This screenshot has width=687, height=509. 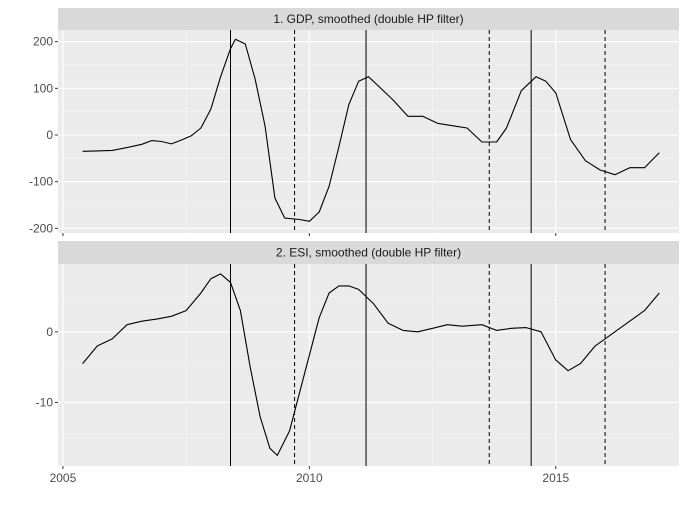 I want to click on panel-title: 1. GDP, smoothed (double HP filter), so click(x=368, y=19).